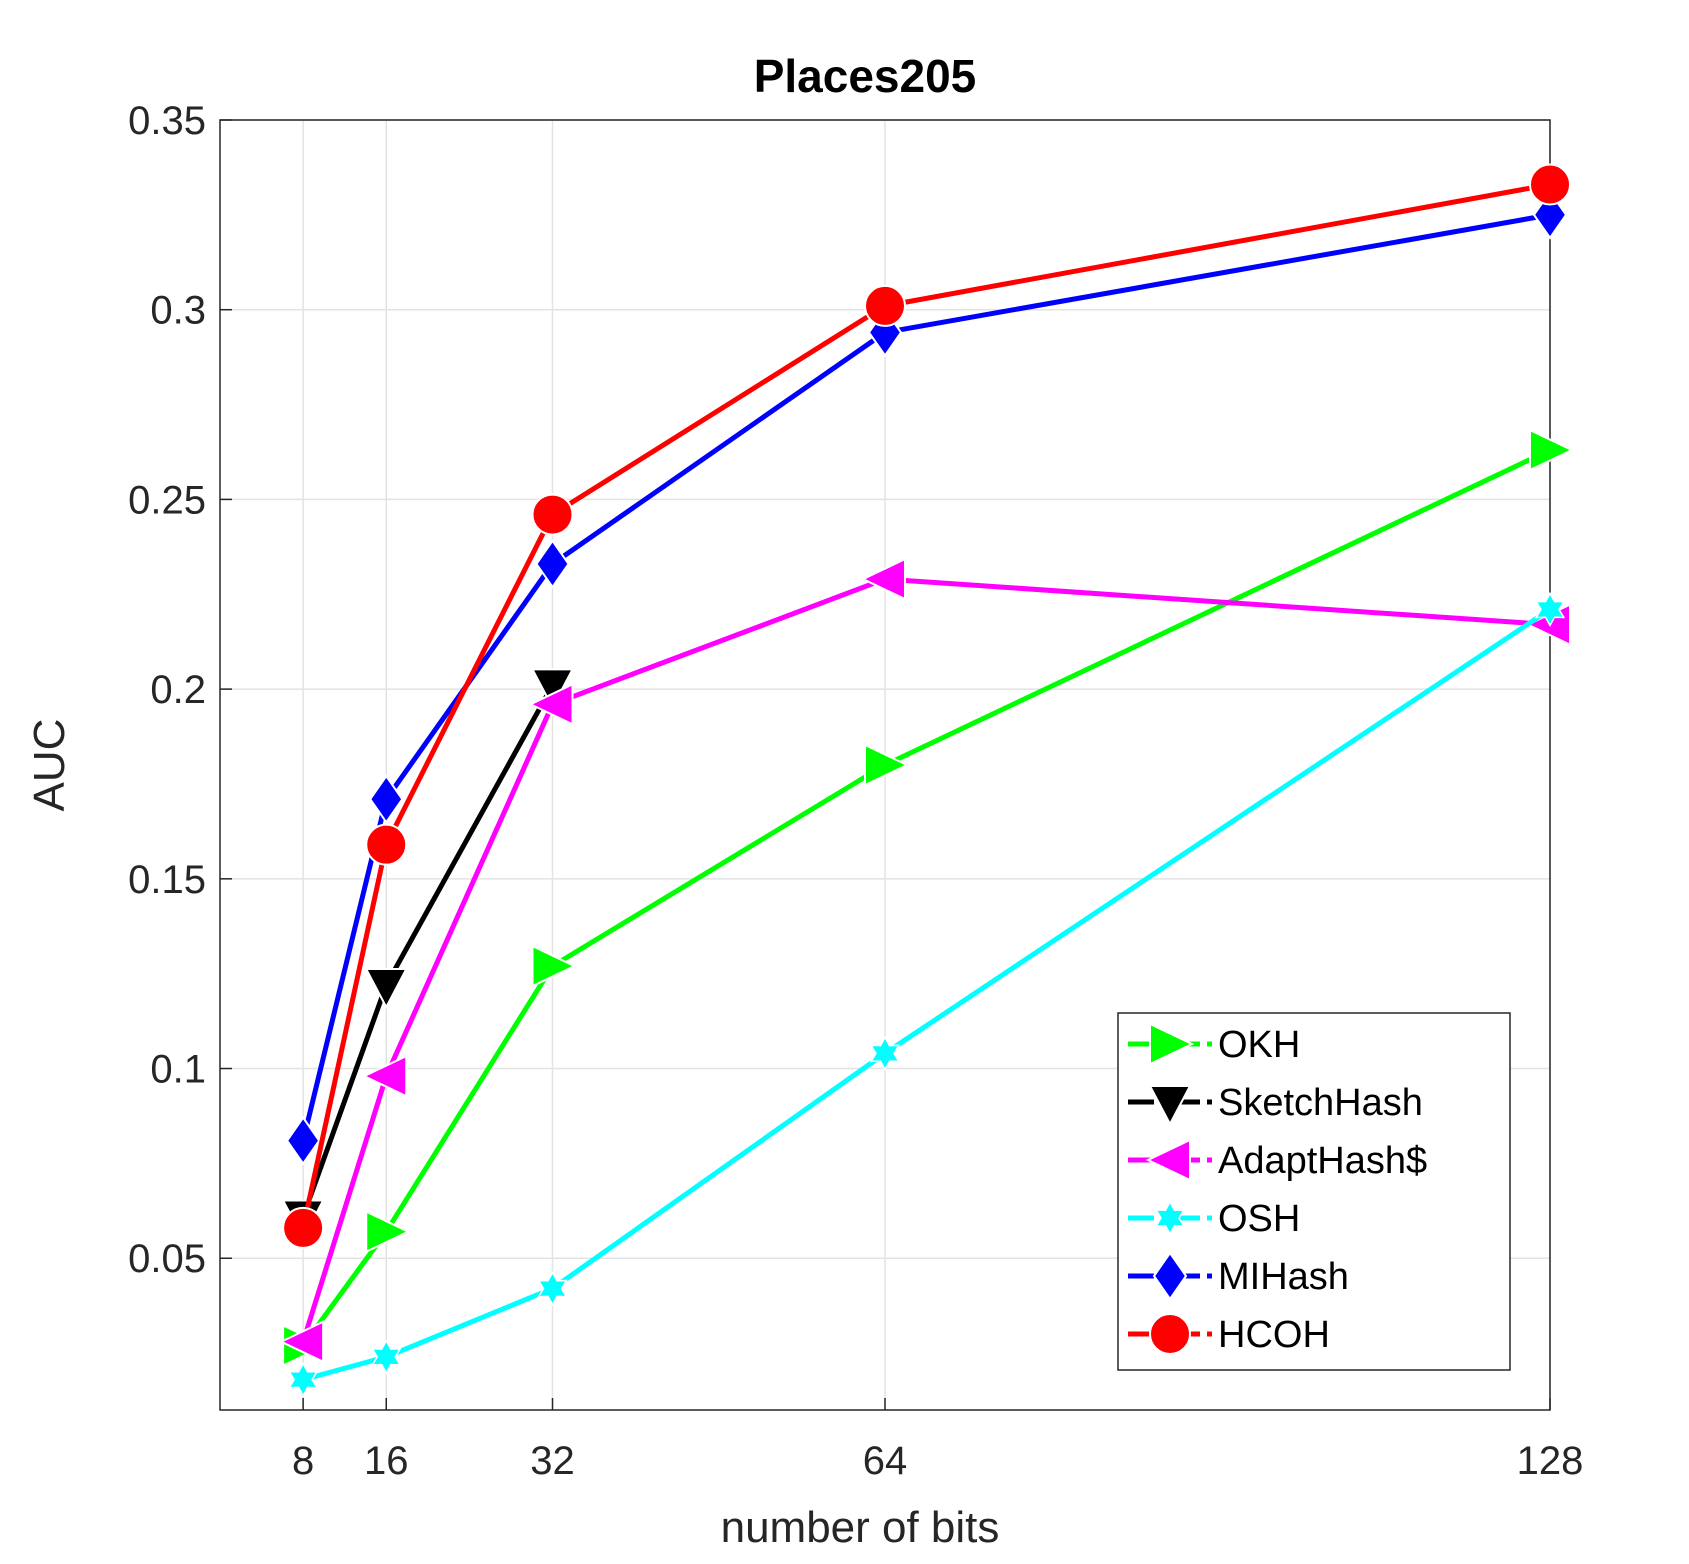 The width and height of the screenshot is (1689, 1564). Describe the element at coordinates (1550, 1461) in the screenshot. I see `x-tick-label: 128` at that location.